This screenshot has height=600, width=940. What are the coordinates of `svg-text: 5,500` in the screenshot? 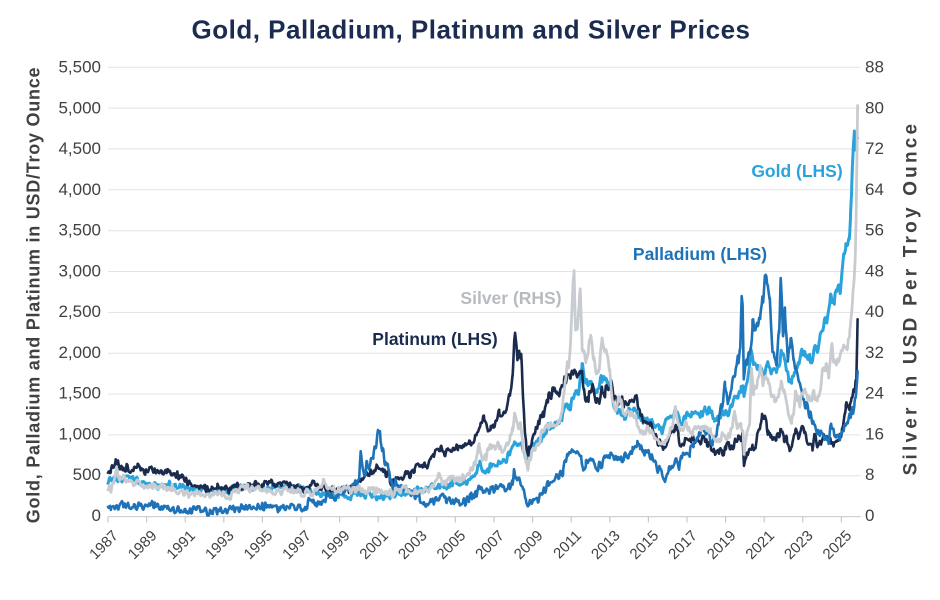 It's located at (79, 67).